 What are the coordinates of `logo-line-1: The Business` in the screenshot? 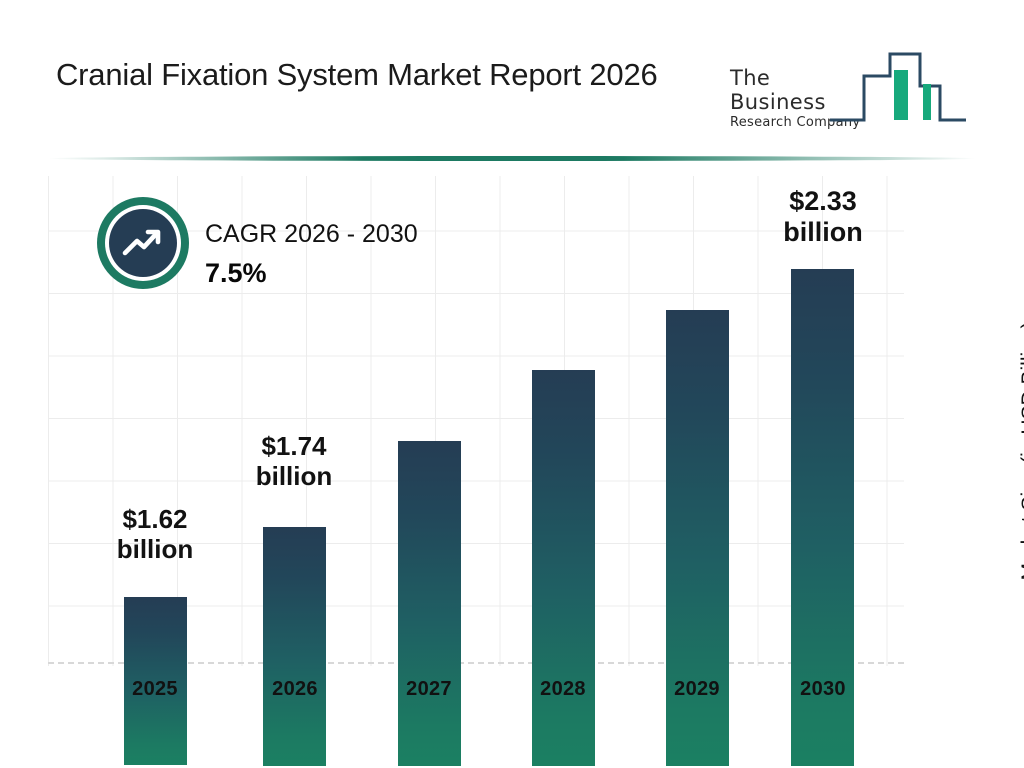 It's located at (778, 90).